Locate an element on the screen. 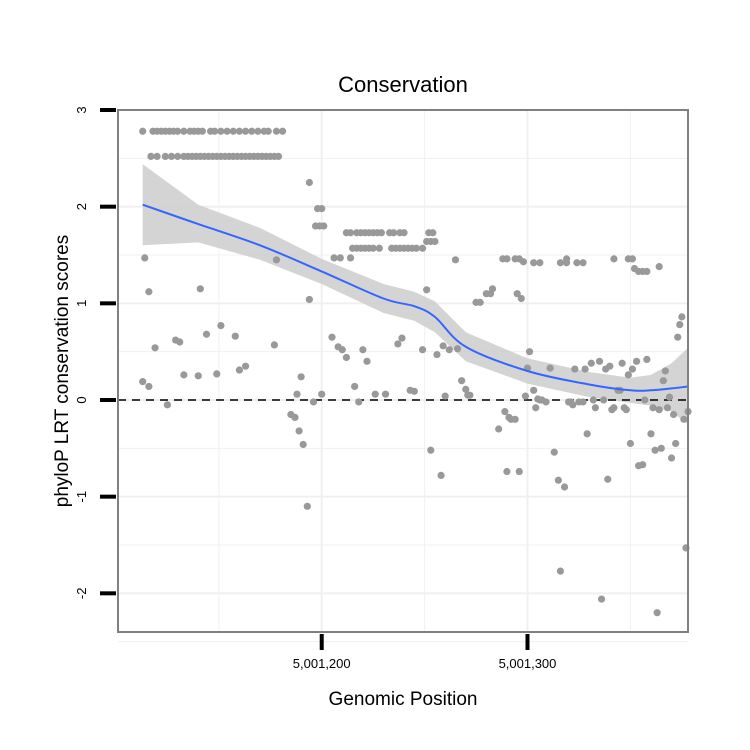  x-tick-label: 5,001,300 is located at coordinates (528, 663).